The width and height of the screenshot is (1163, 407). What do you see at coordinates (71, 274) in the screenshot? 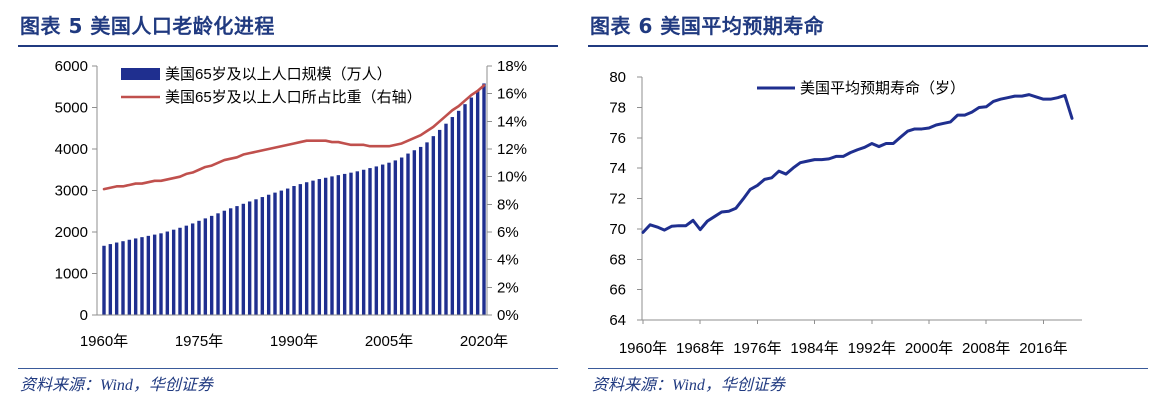
I see `left-y-tick-label: 1000` at bounding box center [71, 274].